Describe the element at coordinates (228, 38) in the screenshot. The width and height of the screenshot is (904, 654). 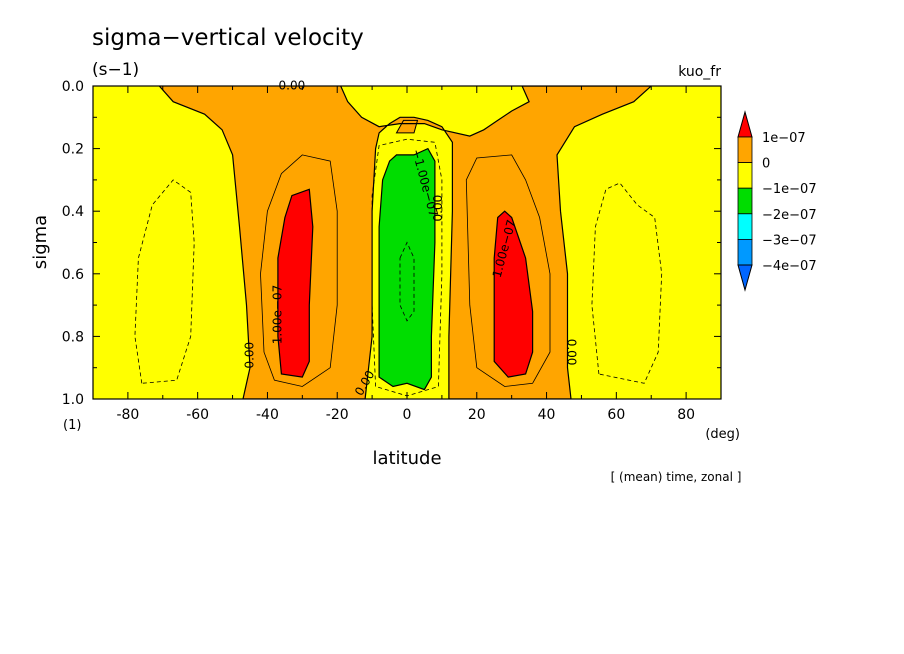
I see `chart-title: sigma−vertical velocity` at that location.